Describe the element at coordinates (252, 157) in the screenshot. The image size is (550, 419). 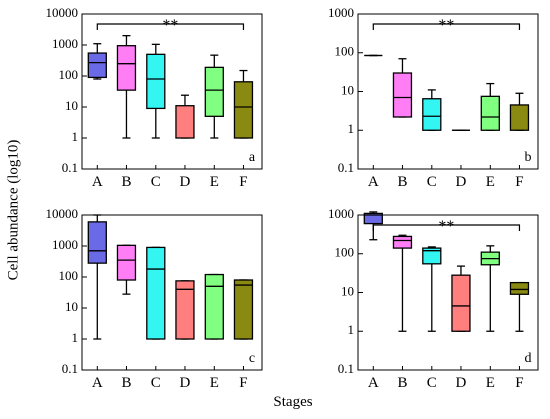
I see `panel-letter: a` at that location.